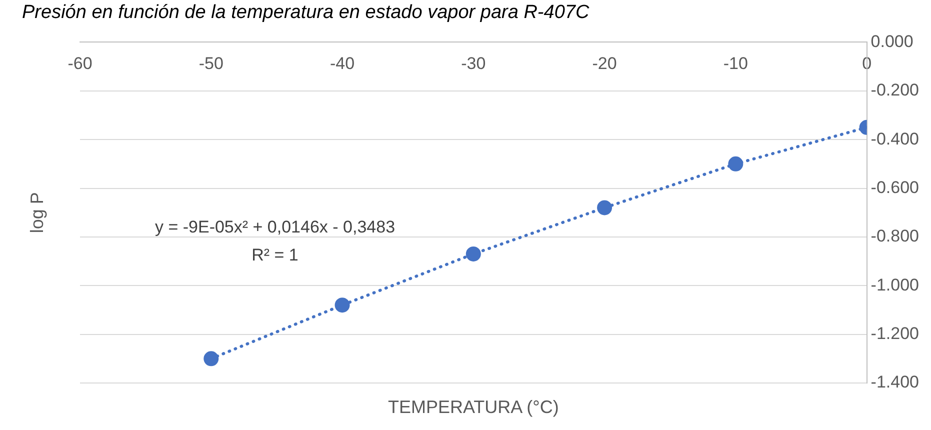 The height and width of the screenshot is (430, 931). What do you see at coordinates (894, 138) in the screenshot?
I see `y-tick-label: -0.400` at bounding box center [894, 138].